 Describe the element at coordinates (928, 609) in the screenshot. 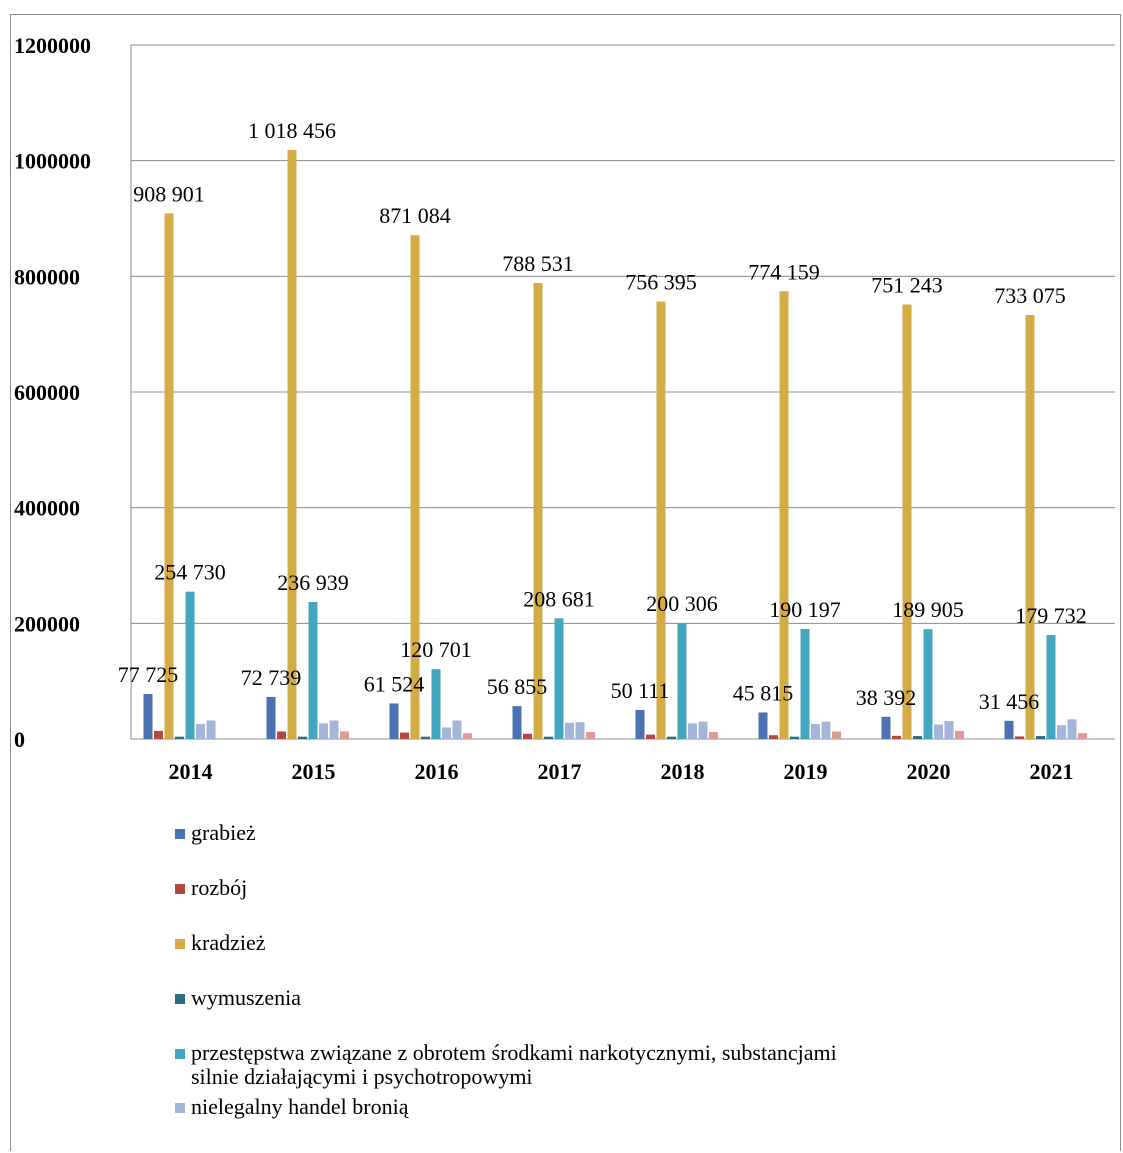

I see `data-label: 189 905` at that location.